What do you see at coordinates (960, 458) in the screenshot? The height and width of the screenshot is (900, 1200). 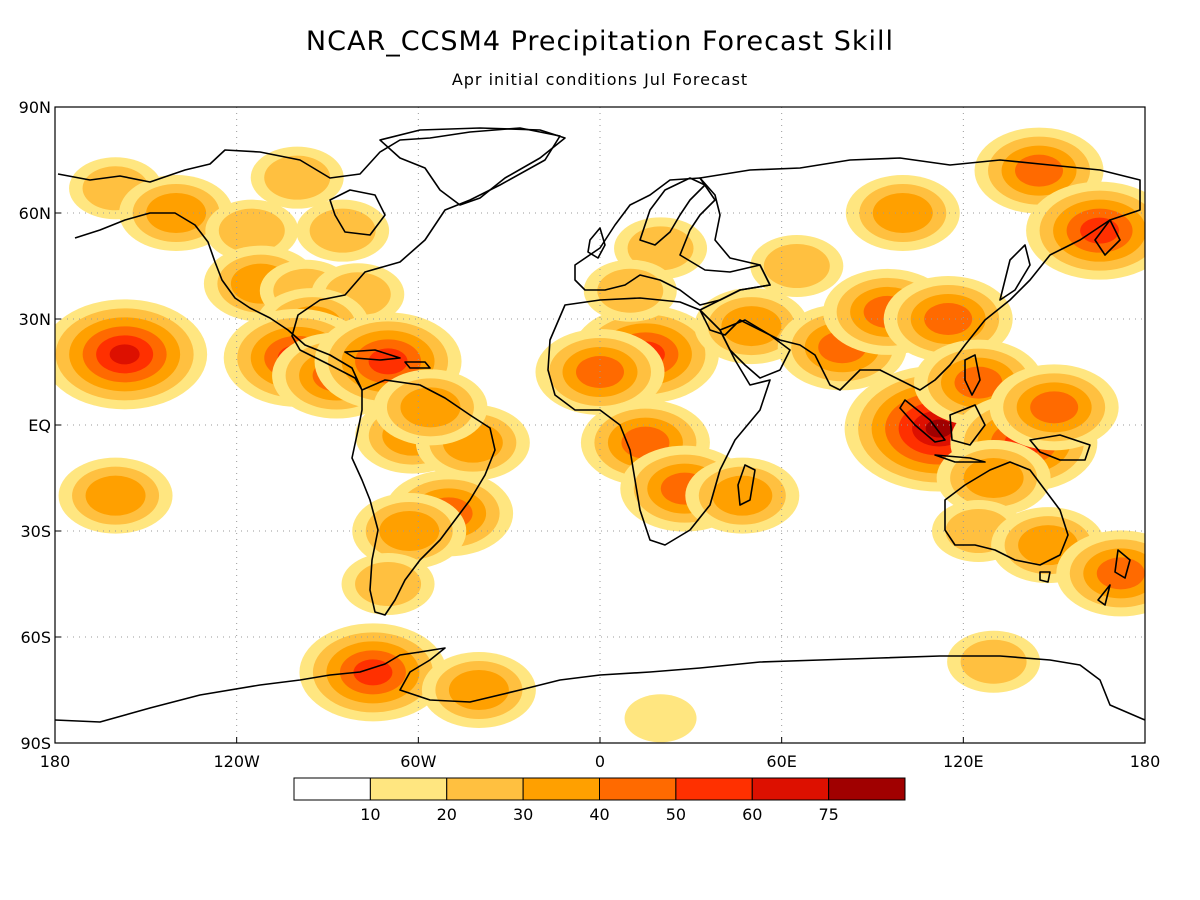 I see `java-coastline` at bounding box center [960, 458].